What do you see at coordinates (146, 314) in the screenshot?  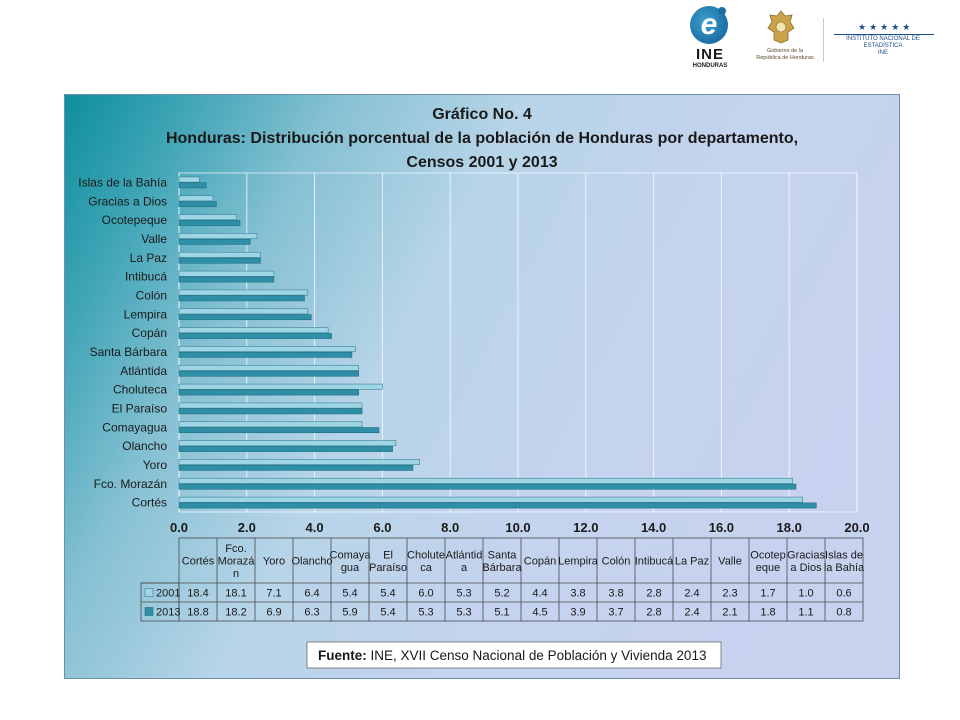 I see `category-label: Lempira` at bounding box center [146, 314].